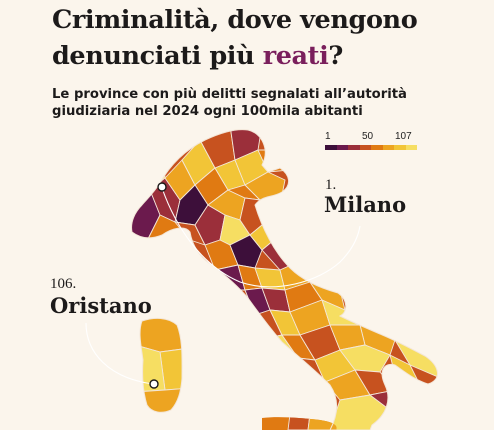 The image size is (494, 430). What do you see at coordinates (299, 423) in the screenshot?
I see `sicily-provinces` at bounding box center [299, 423].